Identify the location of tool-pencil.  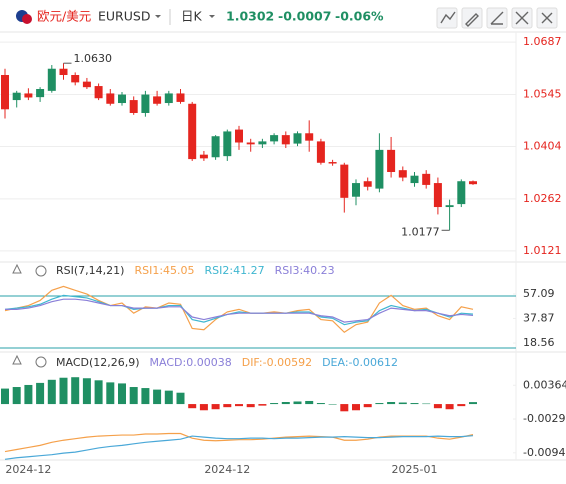
(497, 18).